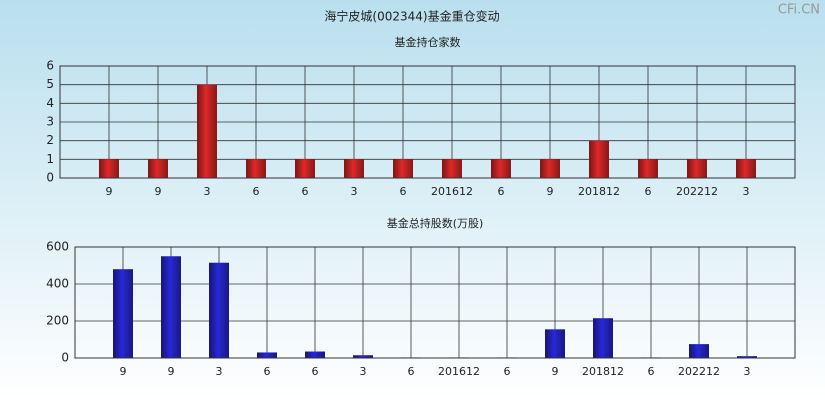  Describe the element at coordinates (50, 103) in the screenshot. I see `y-tick-label: 4` at that location.